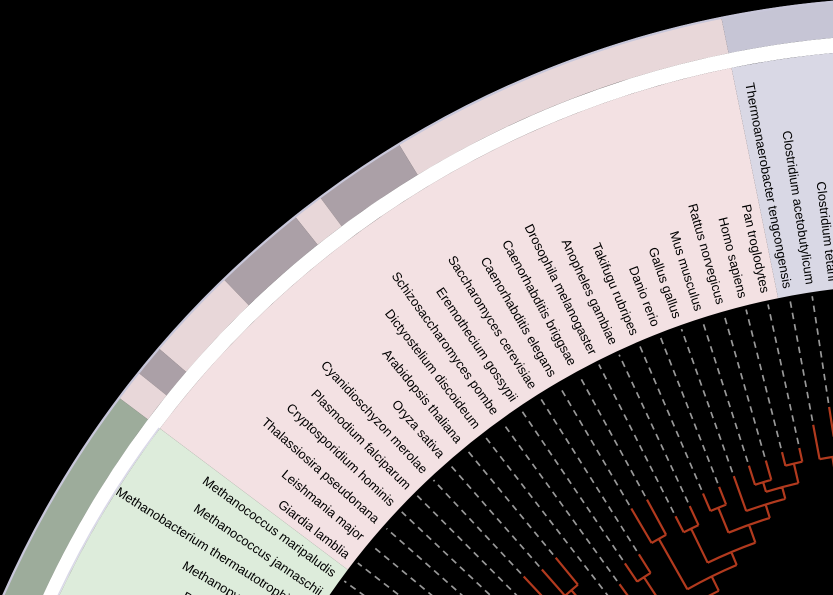 This screenshot has height=595, width=833. Describe the element at coordinates (782, 176) in the screenshot. I see `band-bacteria-wedge` at that location.